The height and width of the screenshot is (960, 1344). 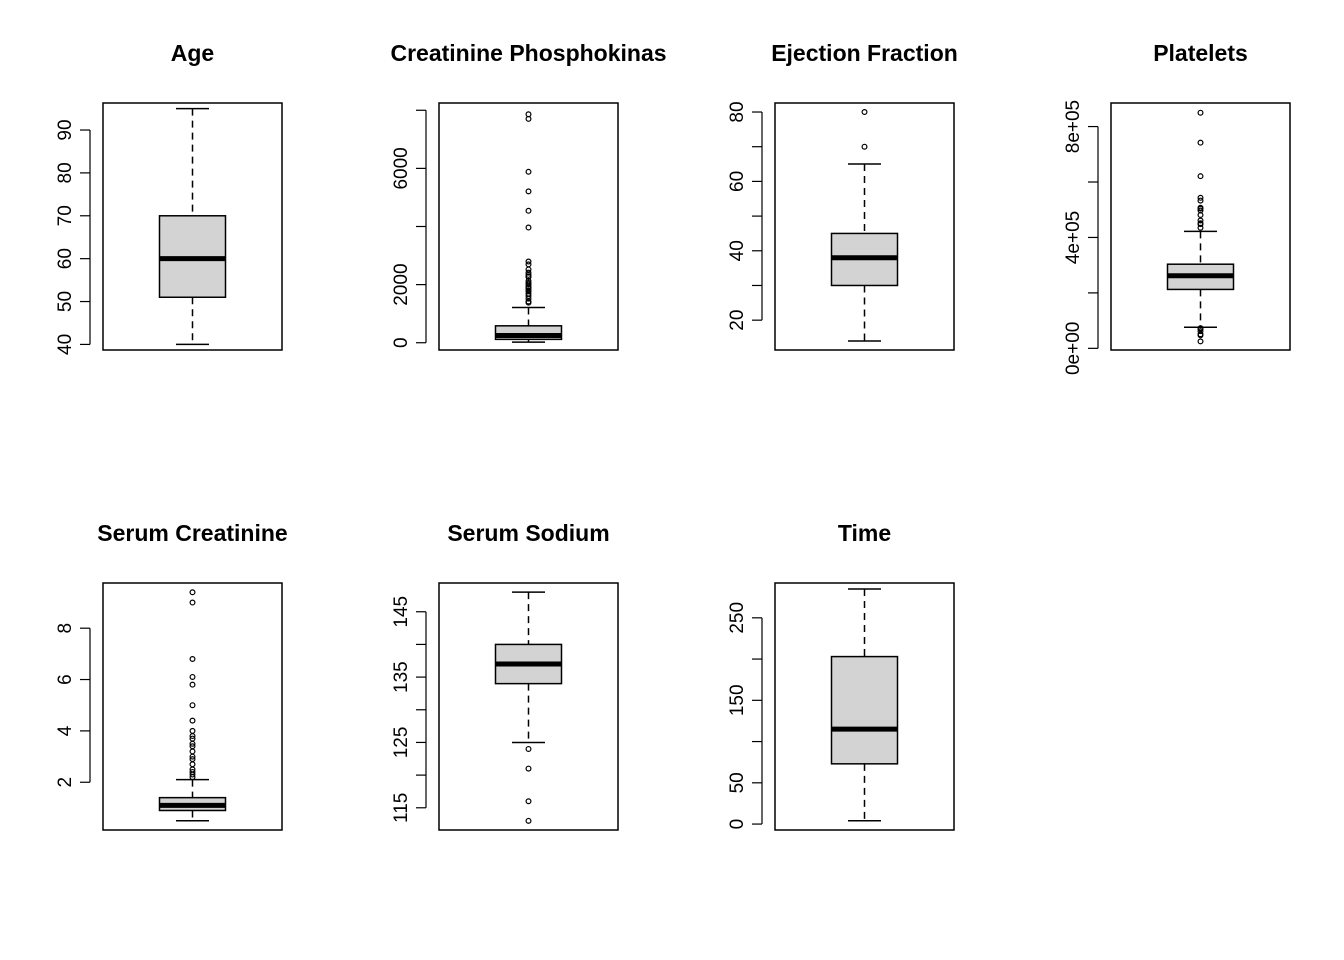 What do you see at coordinates (401, 808) in the screenshot?
I see `y-tick-label: 115` at bounding box center [401, 808].